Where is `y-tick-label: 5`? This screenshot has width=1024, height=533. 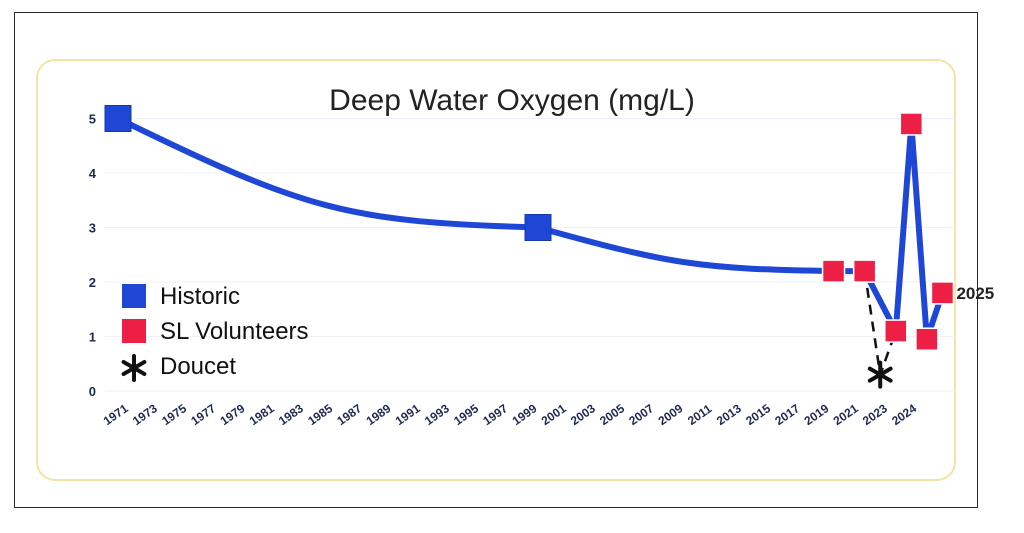 y-tick-label: 5 is located at coordinates (92, 119).